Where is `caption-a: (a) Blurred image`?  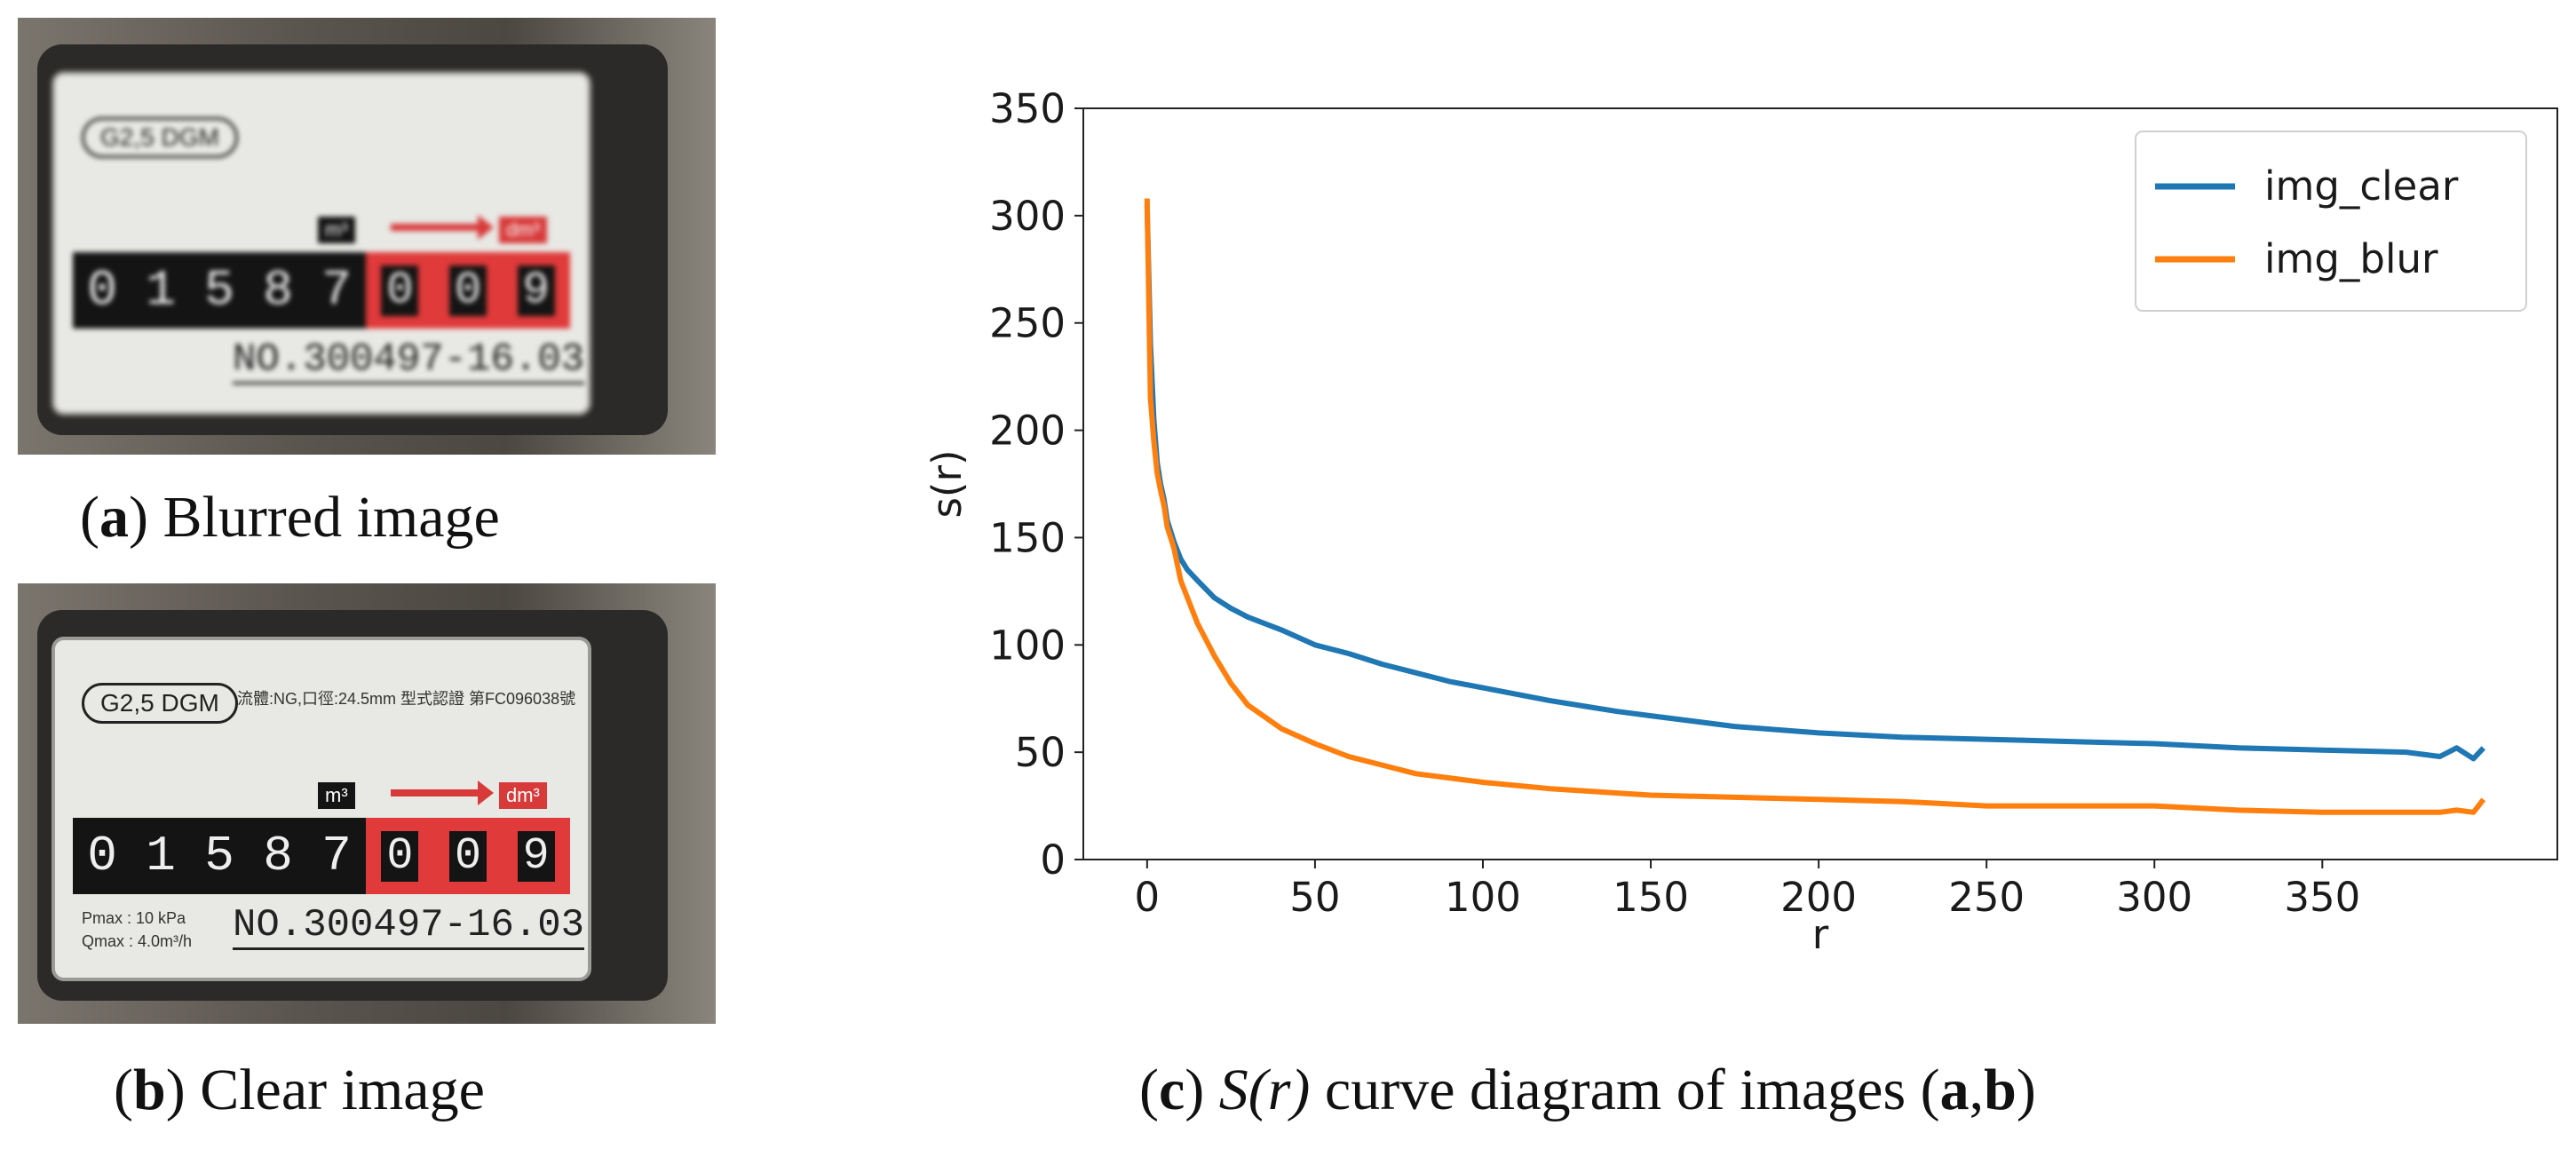
caption-a: (a) Blurred image is located at coordinates (290, 517).